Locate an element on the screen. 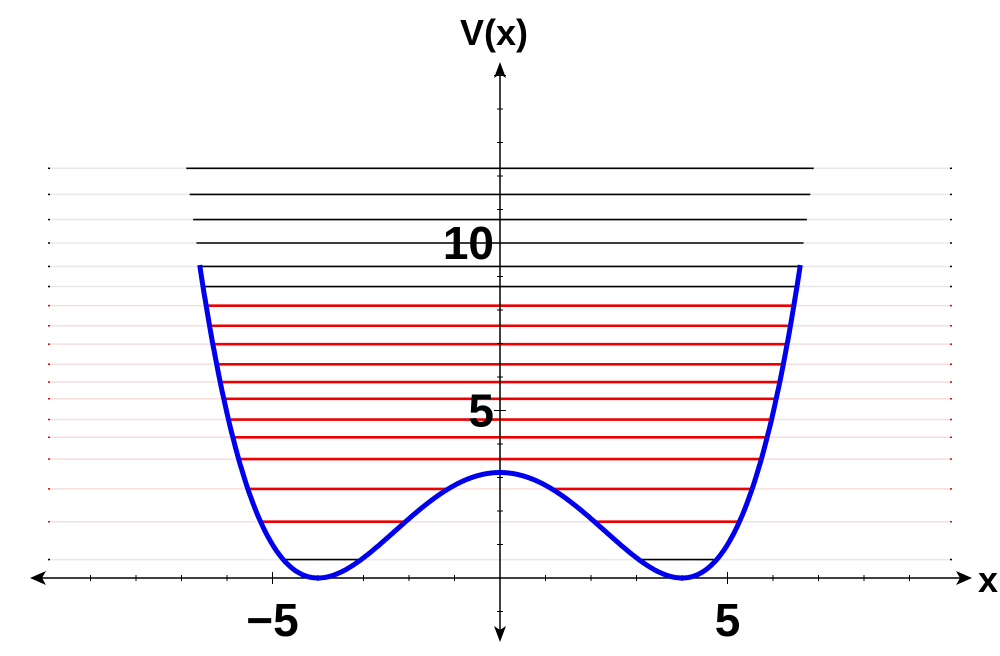 The image size is (1000, 656). x-tick-label: 5 is located at coordinates (728, 620).